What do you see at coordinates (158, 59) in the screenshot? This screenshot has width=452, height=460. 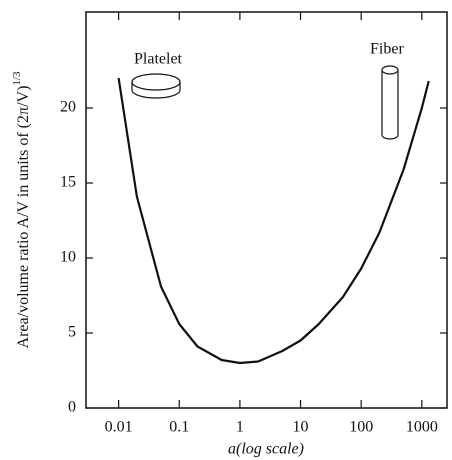 I see `annotation: Platelet` at bounding box center [158, 59].